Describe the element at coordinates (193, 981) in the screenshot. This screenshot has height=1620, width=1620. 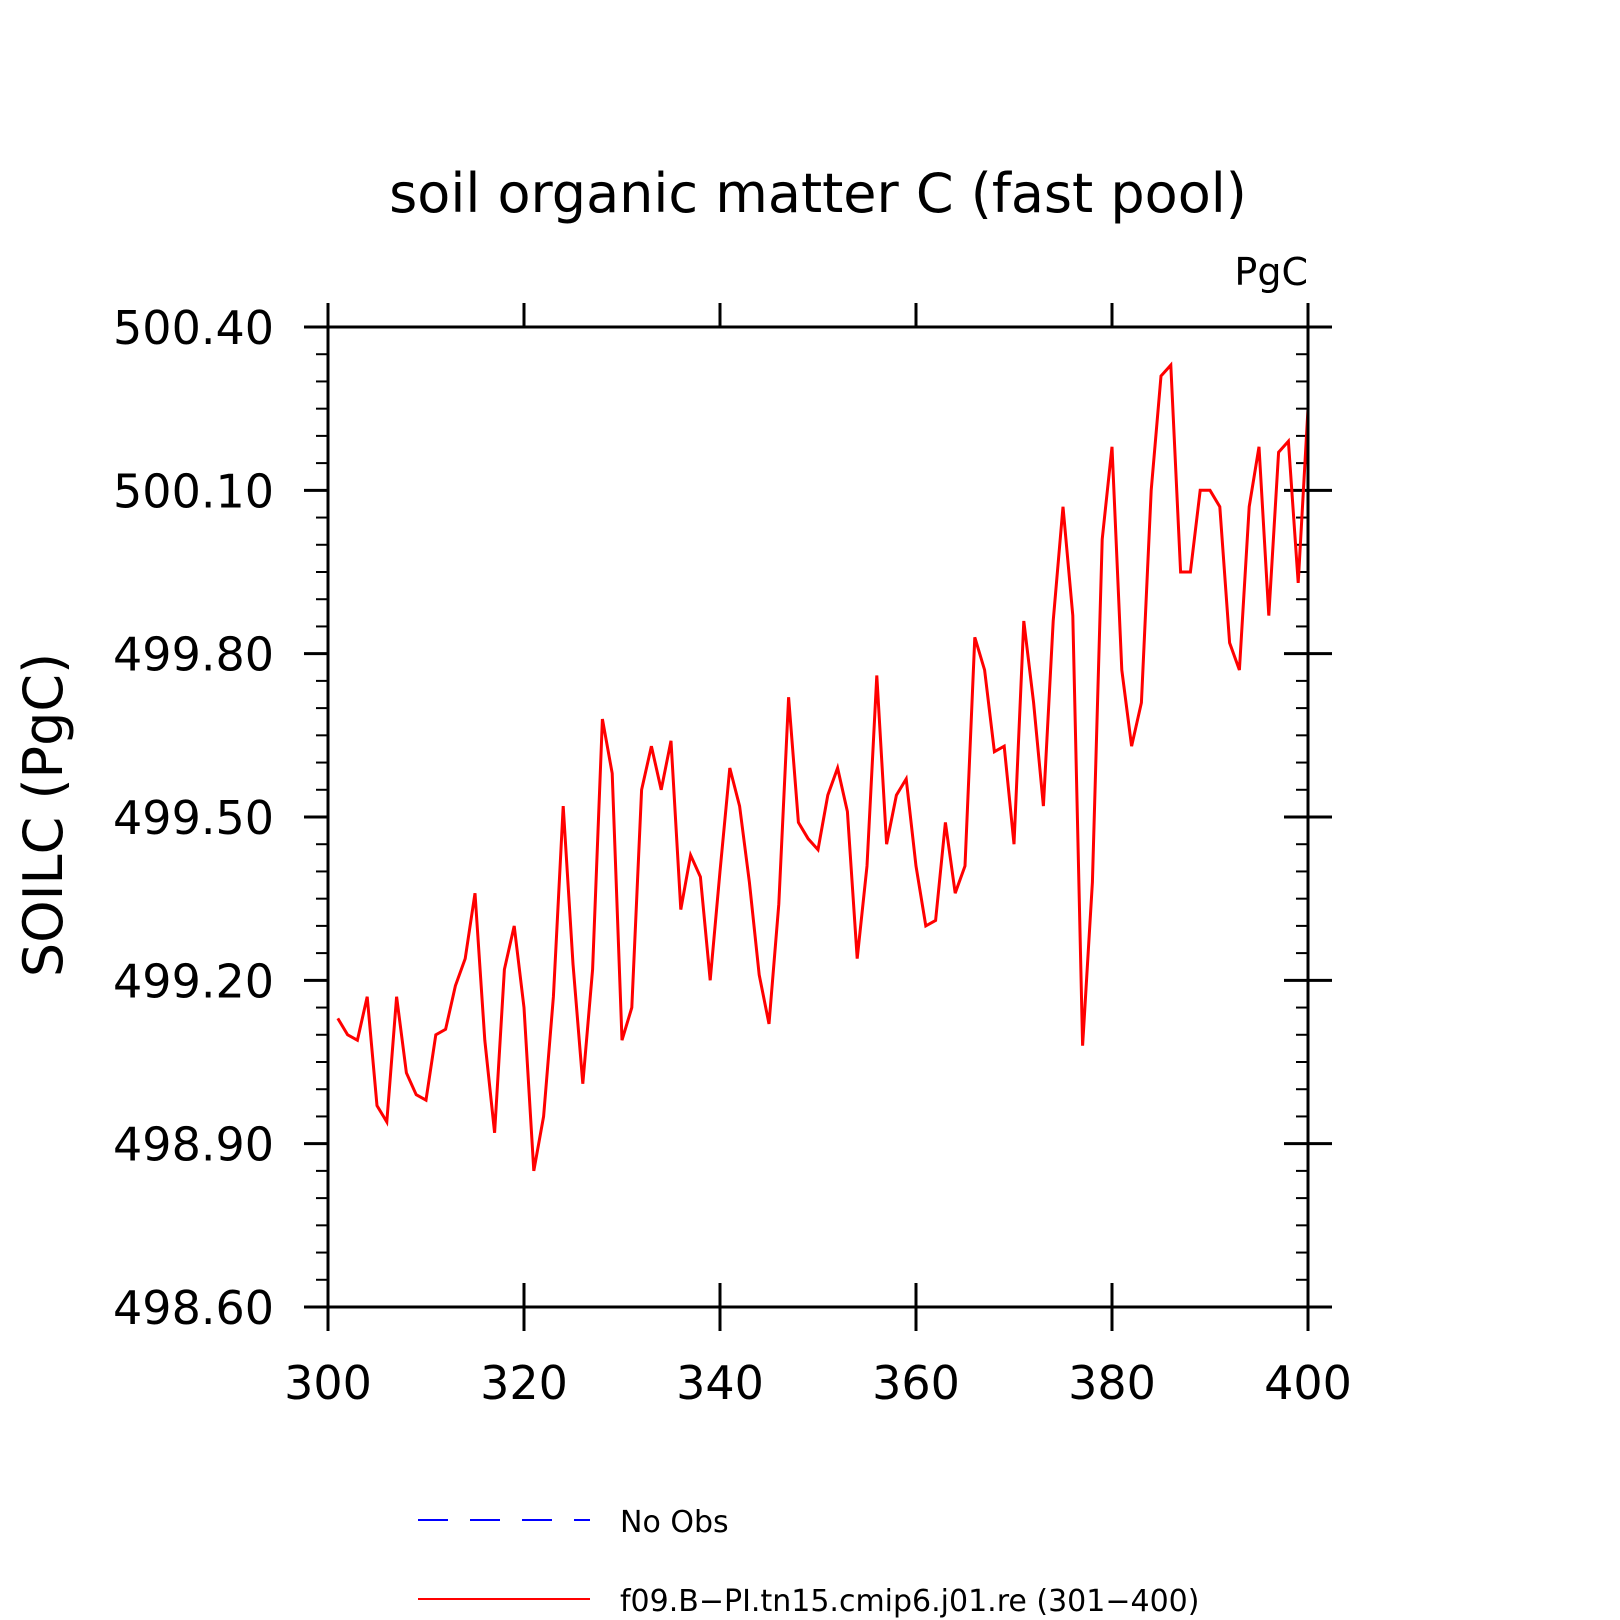
I see `y-tick-label: 499.20` at that location.